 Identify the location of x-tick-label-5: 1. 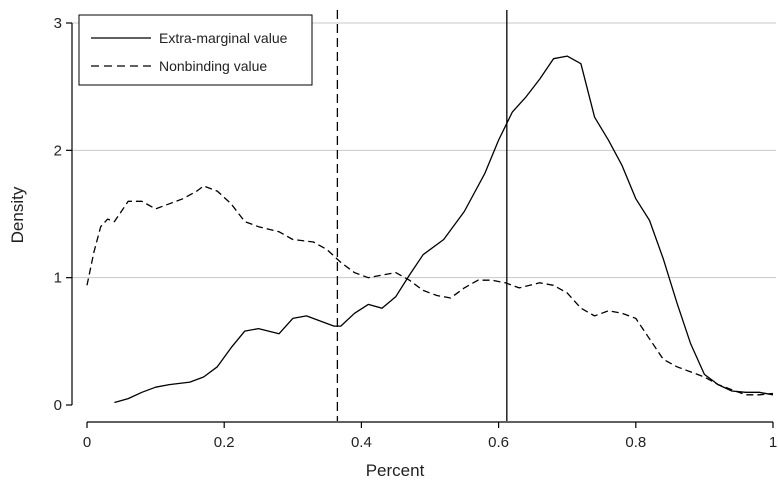
(773, 442).